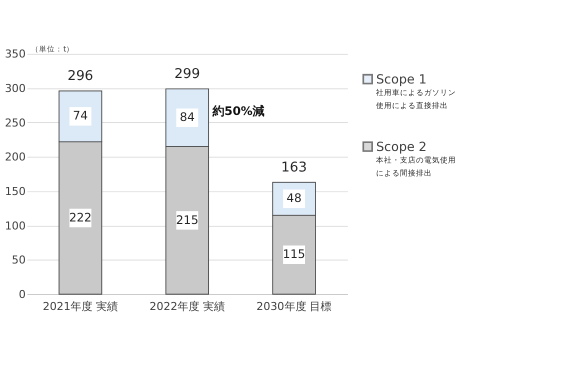 Image resolution: width=587 pixels, height=372 pixels. What do you see at coordinates (238, 111) in the screenshot?
I see `annotation: 約50%減` at bounding box center [238, 111].